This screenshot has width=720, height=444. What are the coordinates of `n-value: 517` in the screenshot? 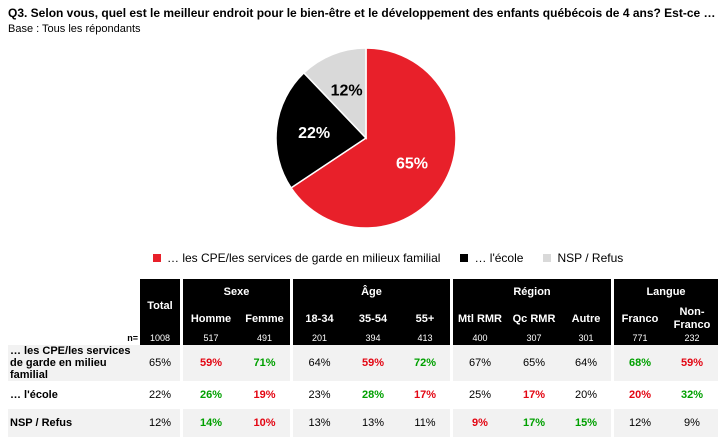 It's located at (211, 338).